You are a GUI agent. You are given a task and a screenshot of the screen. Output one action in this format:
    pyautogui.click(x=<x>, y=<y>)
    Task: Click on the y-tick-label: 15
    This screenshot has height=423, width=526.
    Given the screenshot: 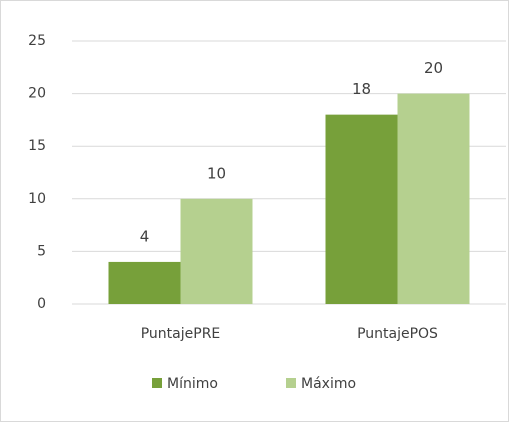 What is the action you would take?
    pyautogui.click(x=37, y=146)
    